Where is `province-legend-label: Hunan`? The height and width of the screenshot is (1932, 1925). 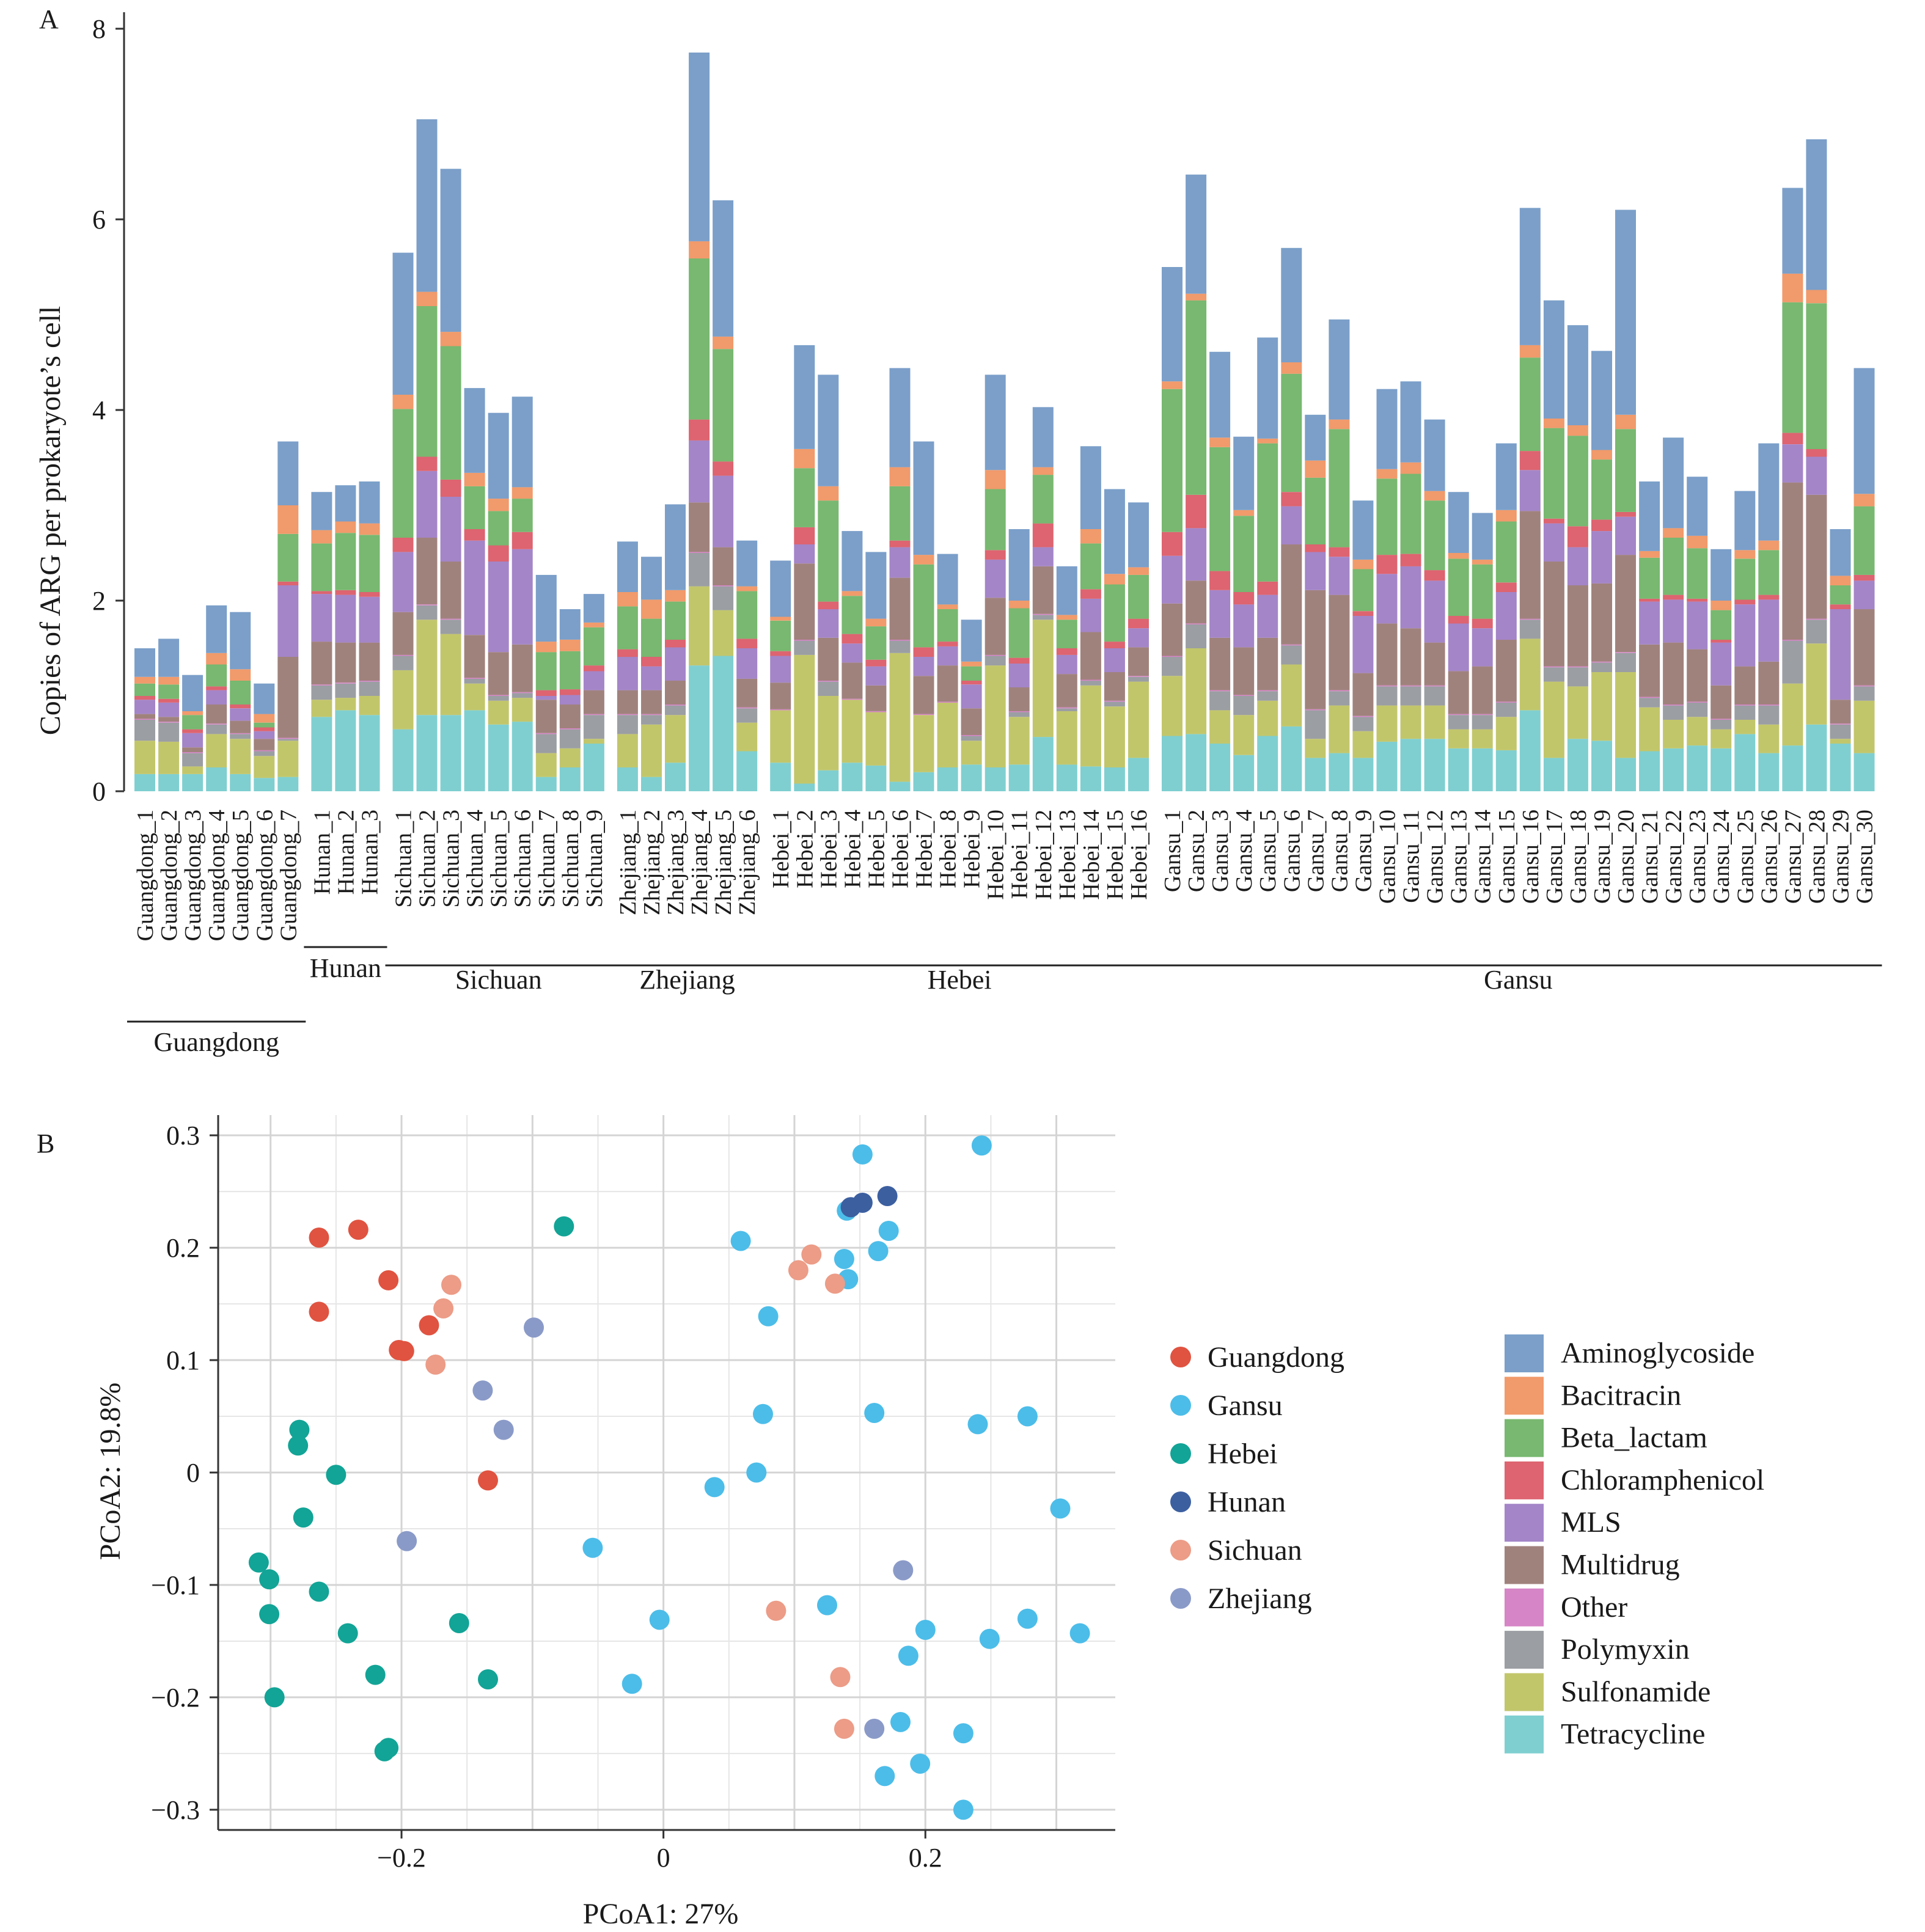
province-legend-label: Hunan is located at coordinates (1247, 1502).